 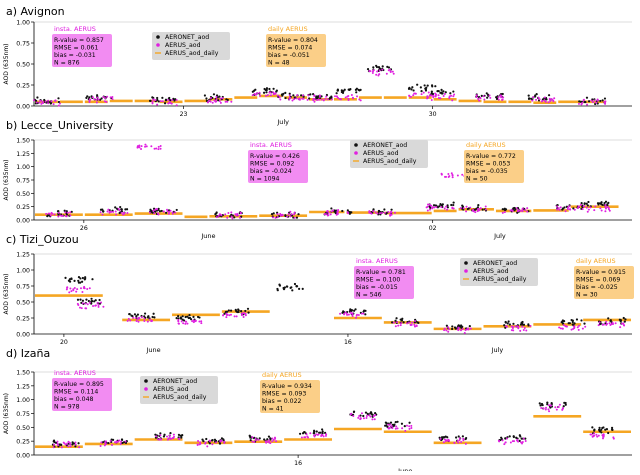 I want to click on y-tick-label: 1.50, so click(x=23, y=373).